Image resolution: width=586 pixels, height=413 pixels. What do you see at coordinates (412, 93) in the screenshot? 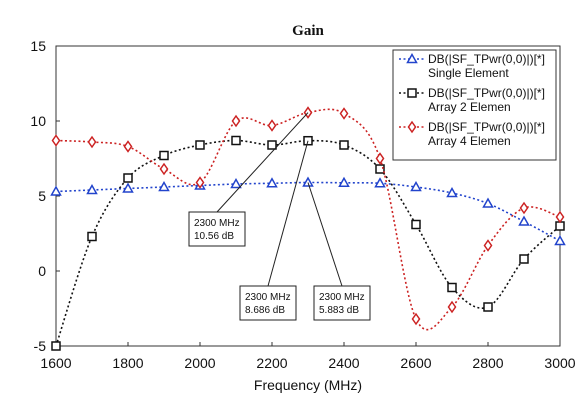
I see `legend-marker-array-2-element` at bounding box center [412, 93].